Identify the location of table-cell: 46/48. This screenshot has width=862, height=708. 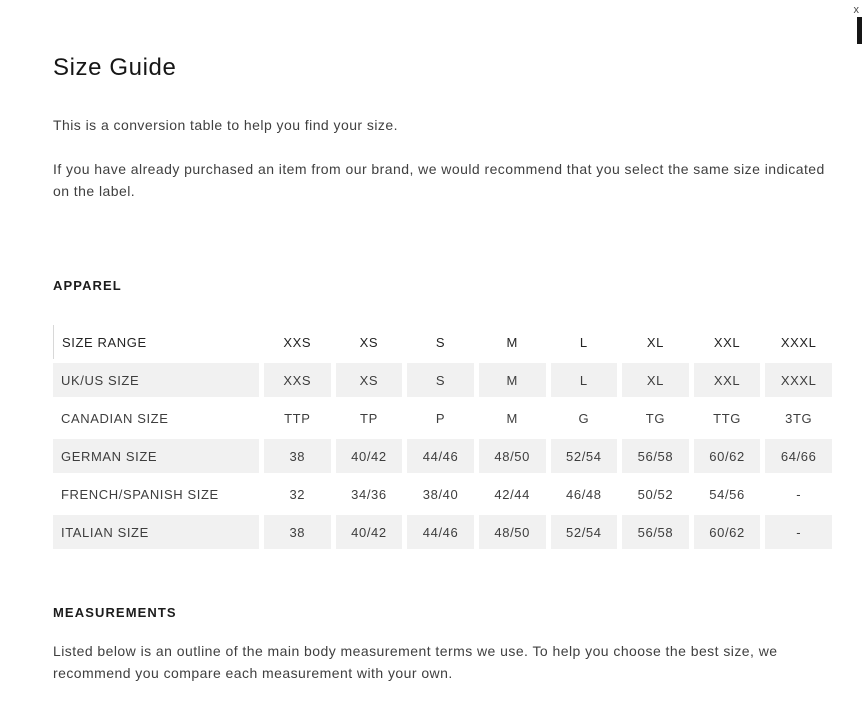
(584, 494).